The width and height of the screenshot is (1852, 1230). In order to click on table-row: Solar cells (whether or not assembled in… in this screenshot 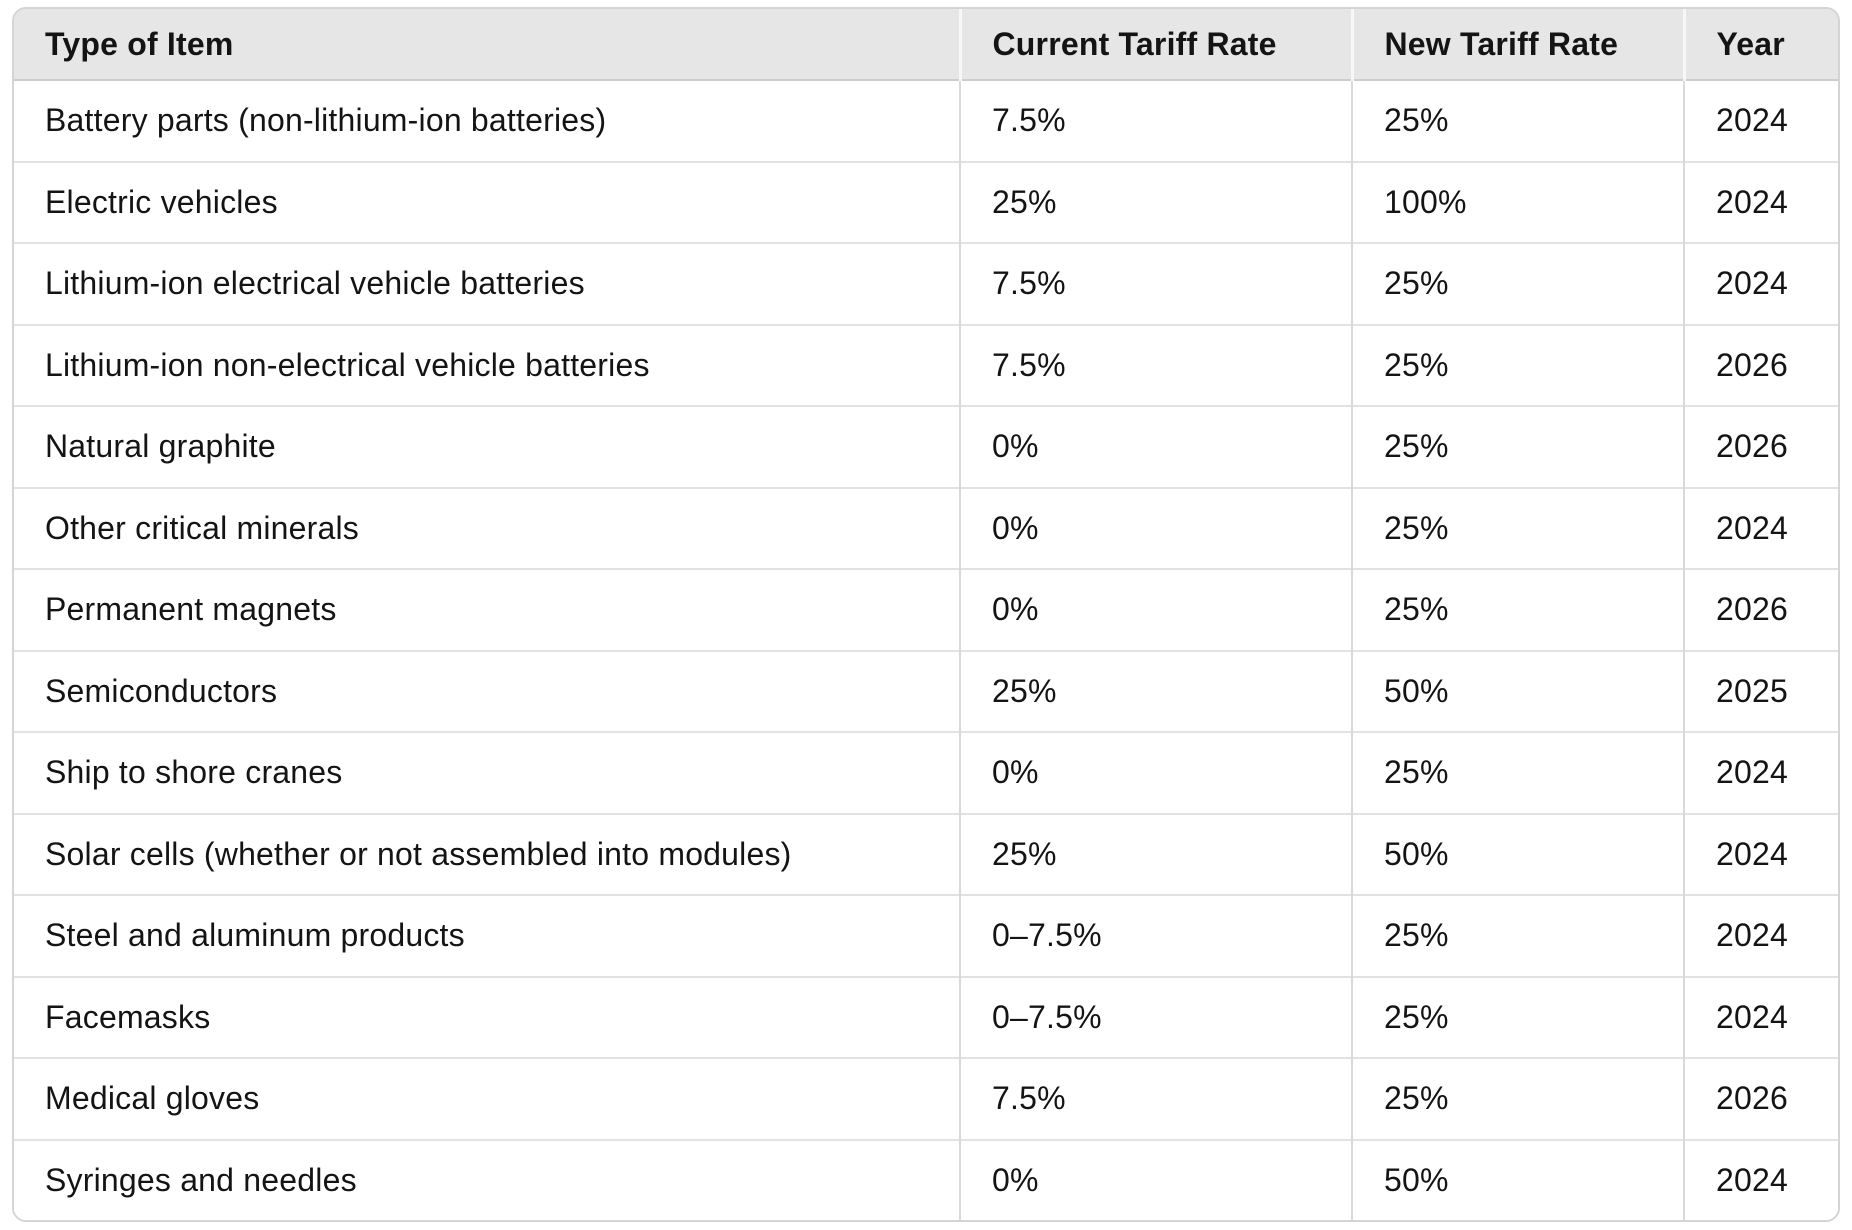, I will do `click(926, 853)`.